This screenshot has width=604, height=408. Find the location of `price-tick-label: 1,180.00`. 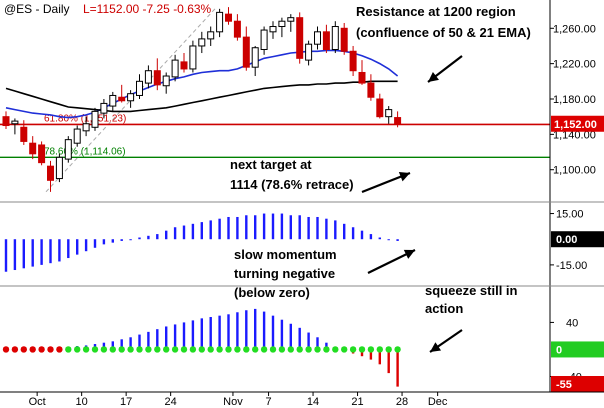

price-tick-label: 1,180.00 is located at coordinates (574, 100).